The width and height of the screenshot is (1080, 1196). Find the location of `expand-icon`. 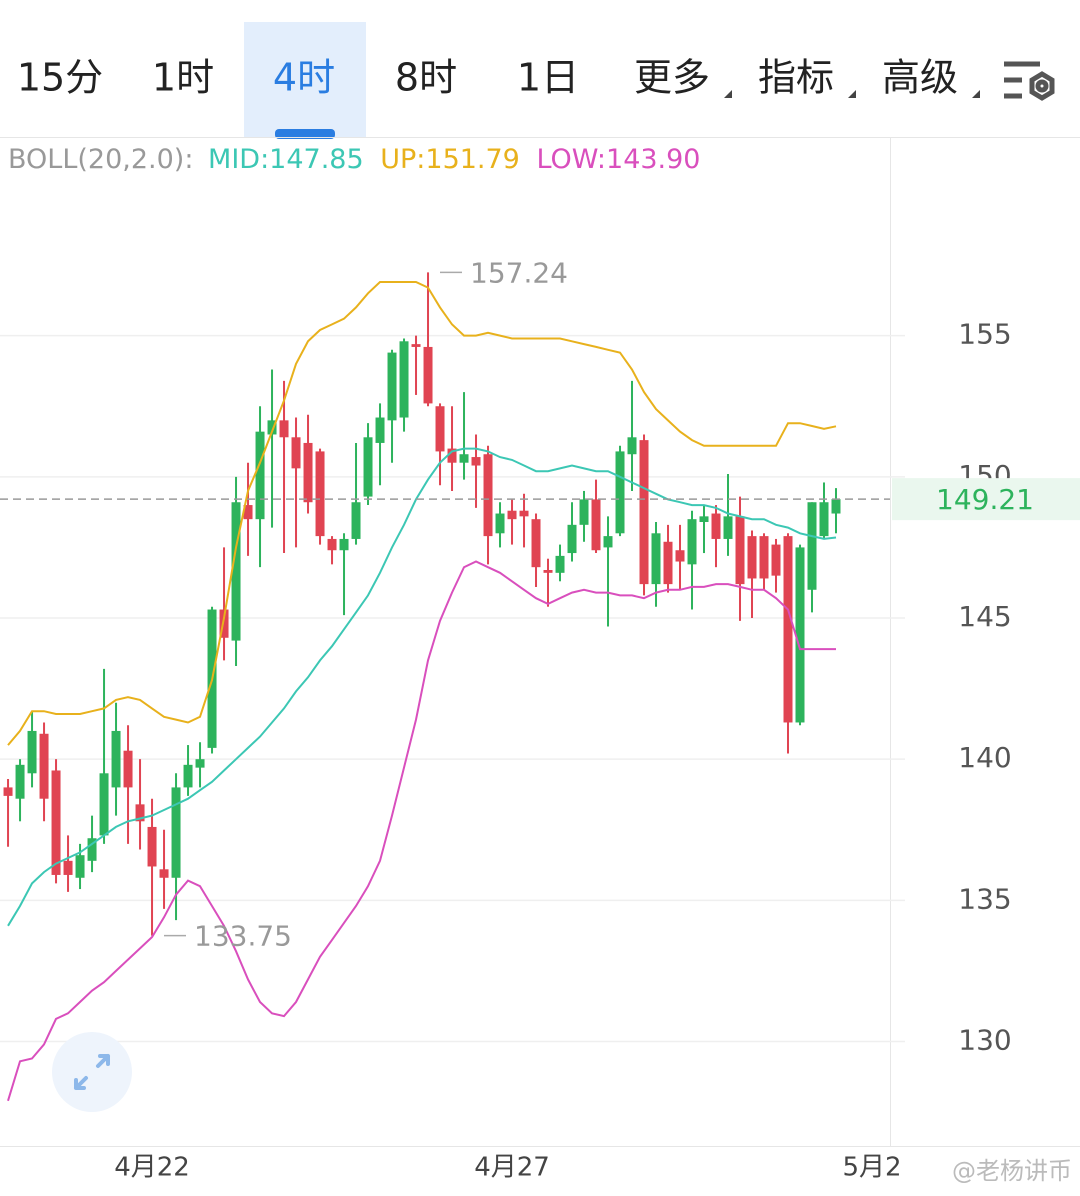

expand-icon is located at coordinates (92, 1072).